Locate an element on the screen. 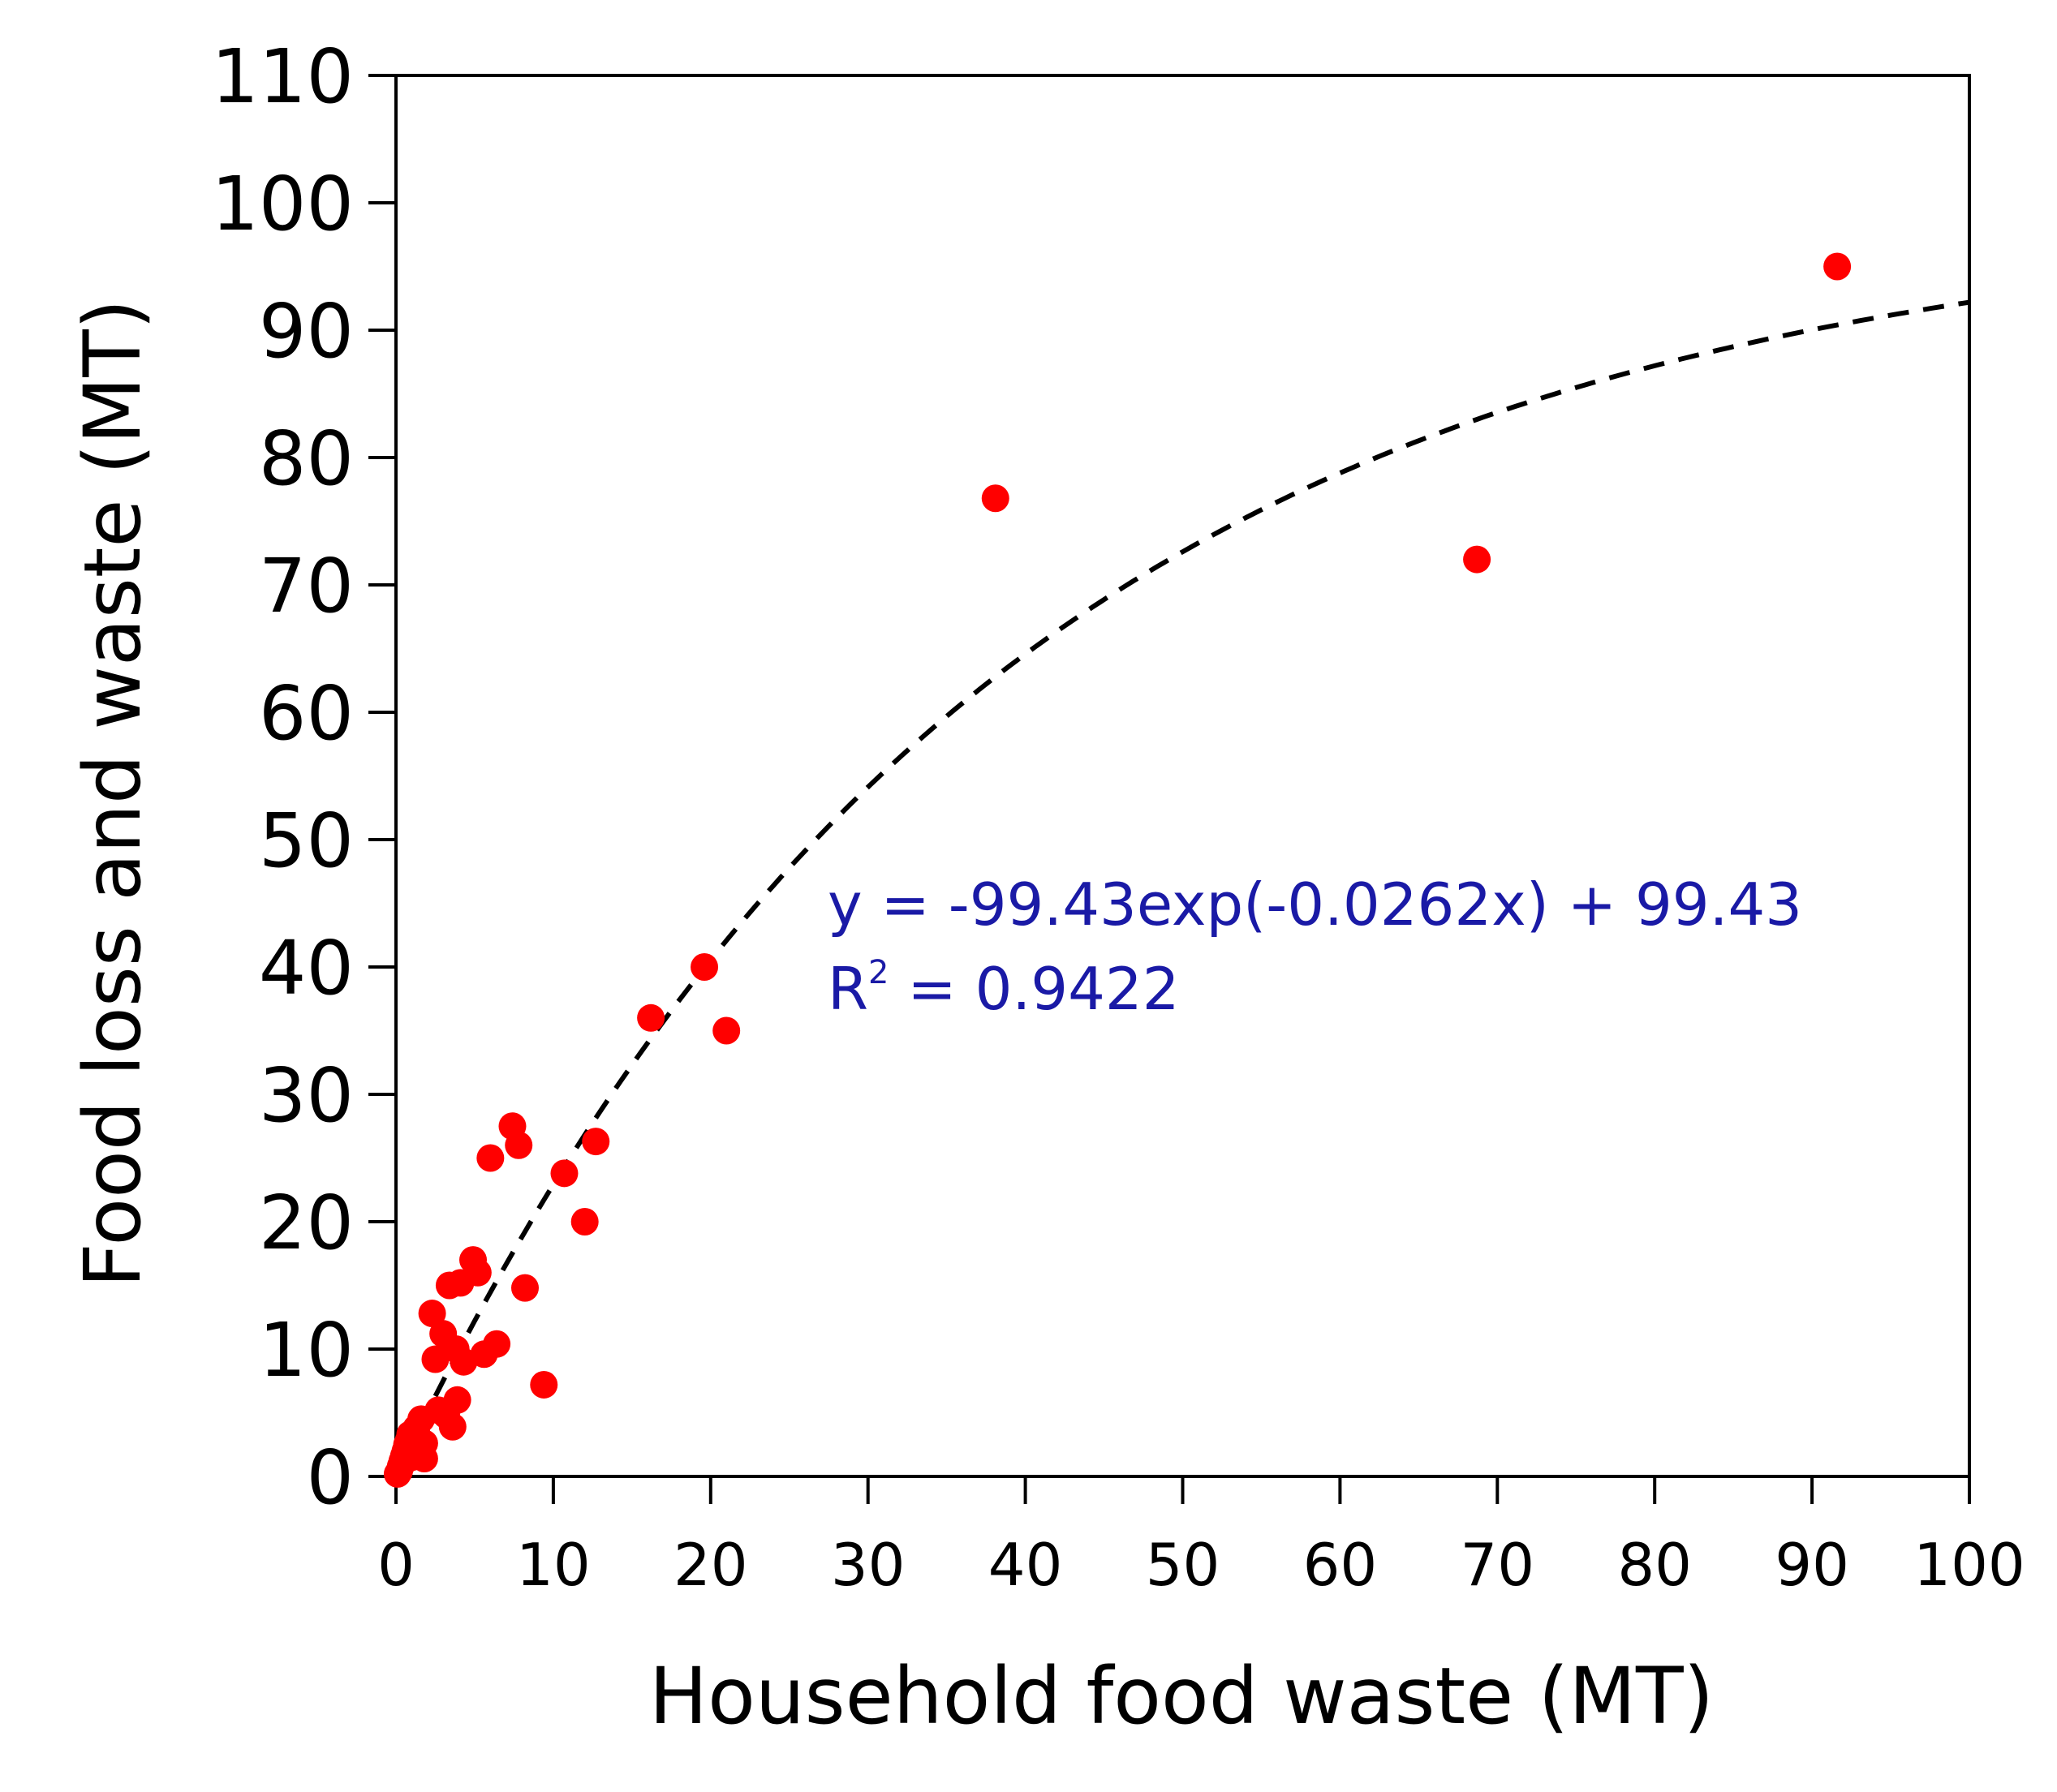 The height and width of the screenshot is (1792, 2057). x-axis-title: Household food waste (MT) is located at coordinates (1181, 1696).